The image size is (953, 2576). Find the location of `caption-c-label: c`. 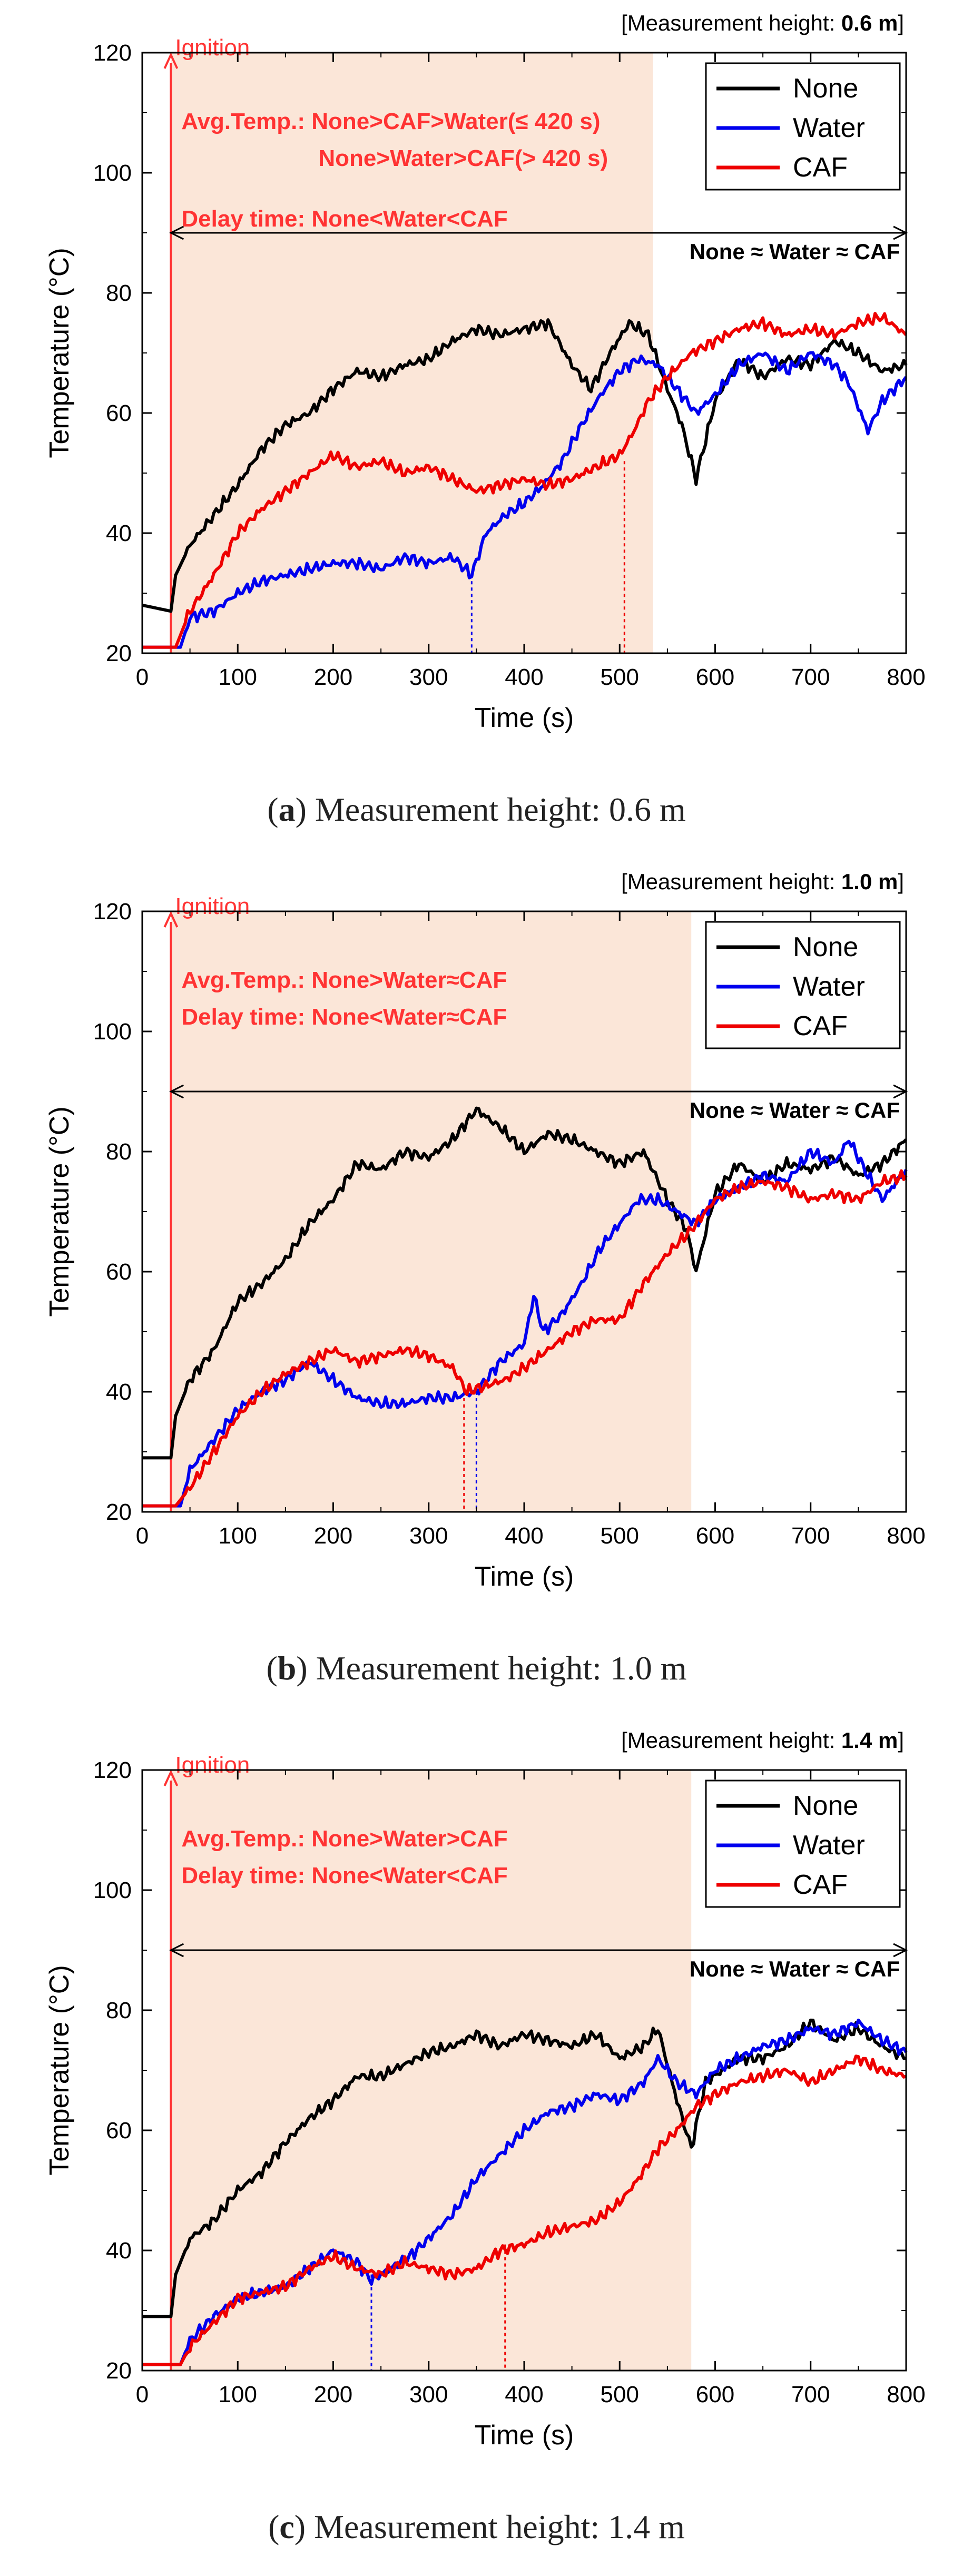

caption-c-label: c is located at coordinates (286, 2527).